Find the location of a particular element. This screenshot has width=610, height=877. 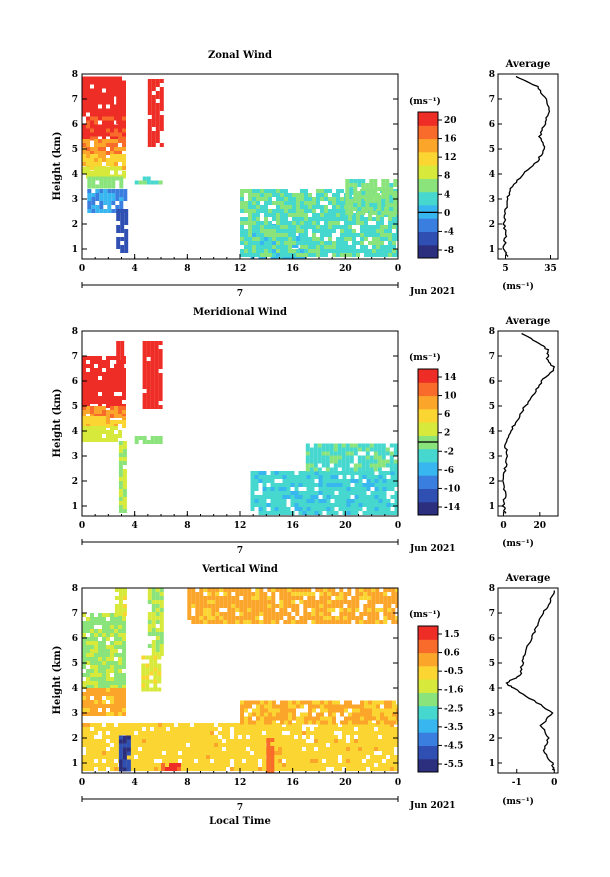

y-tick-label: 8 is located at coordinates (75, 332).